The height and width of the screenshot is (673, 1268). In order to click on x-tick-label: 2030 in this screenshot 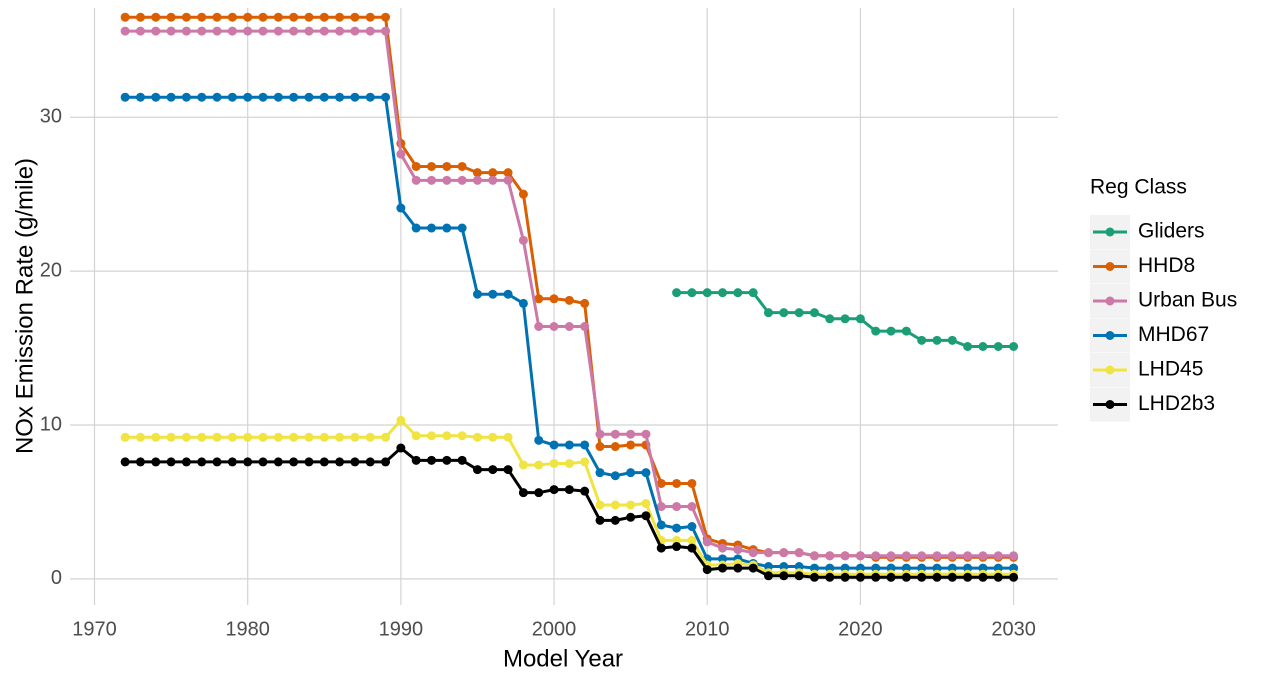, I will do `click(1013, 629)`.